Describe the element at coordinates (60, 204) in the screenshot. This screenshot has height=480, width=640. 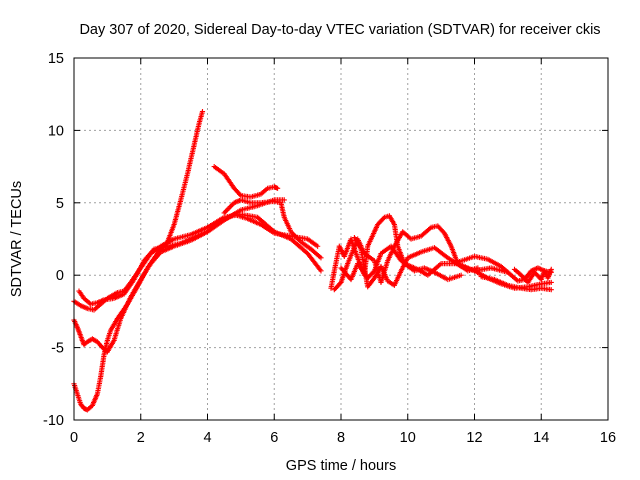
I see `y-tick-label: 5` at that location.